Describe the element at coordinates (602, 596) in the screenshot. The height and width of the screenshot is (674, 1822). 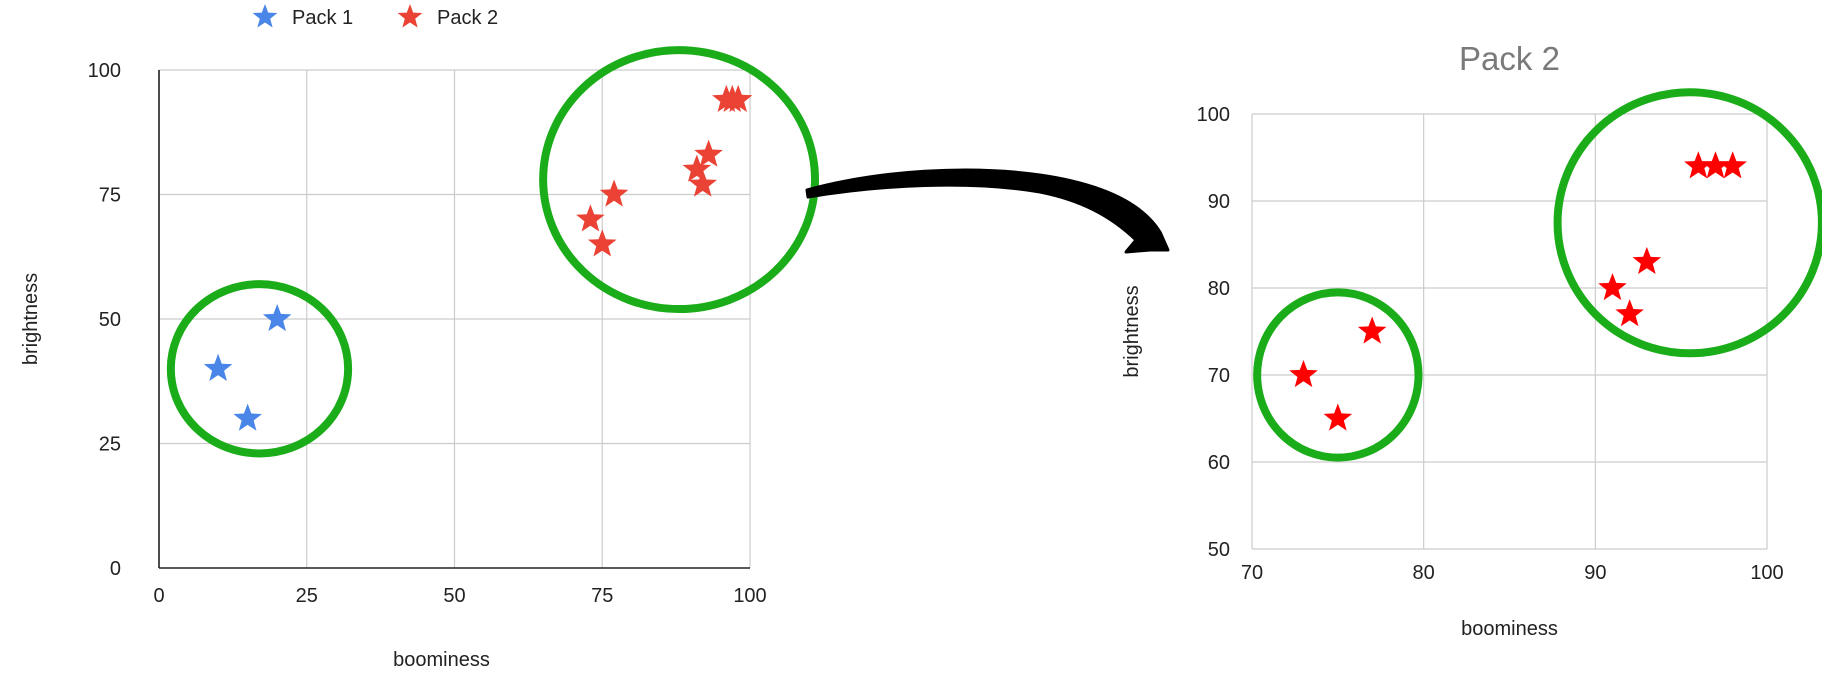
I see `x-tick-label: 75` at that location.